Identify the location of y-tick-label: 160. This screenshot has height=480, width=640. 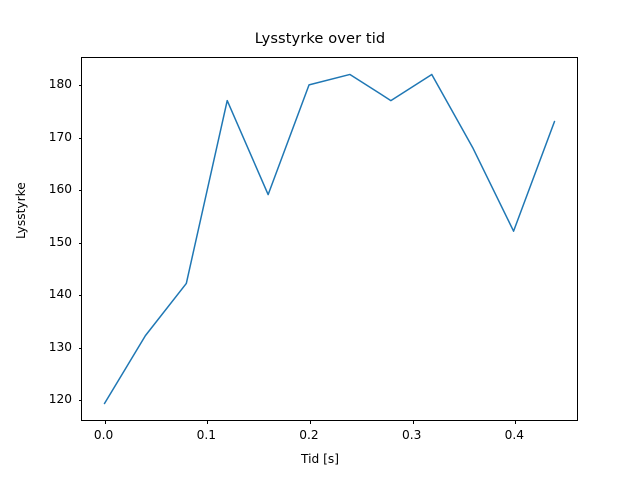
(60, 189).